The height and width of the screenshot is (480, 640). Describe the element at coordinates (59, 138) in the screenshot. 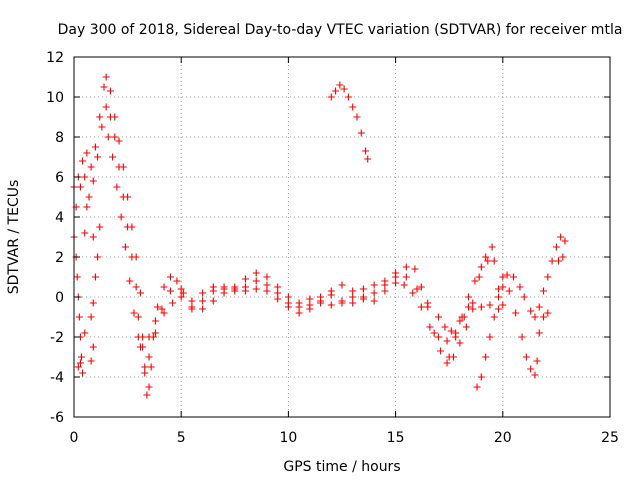

I see `y-tick-label: 8` at that location.